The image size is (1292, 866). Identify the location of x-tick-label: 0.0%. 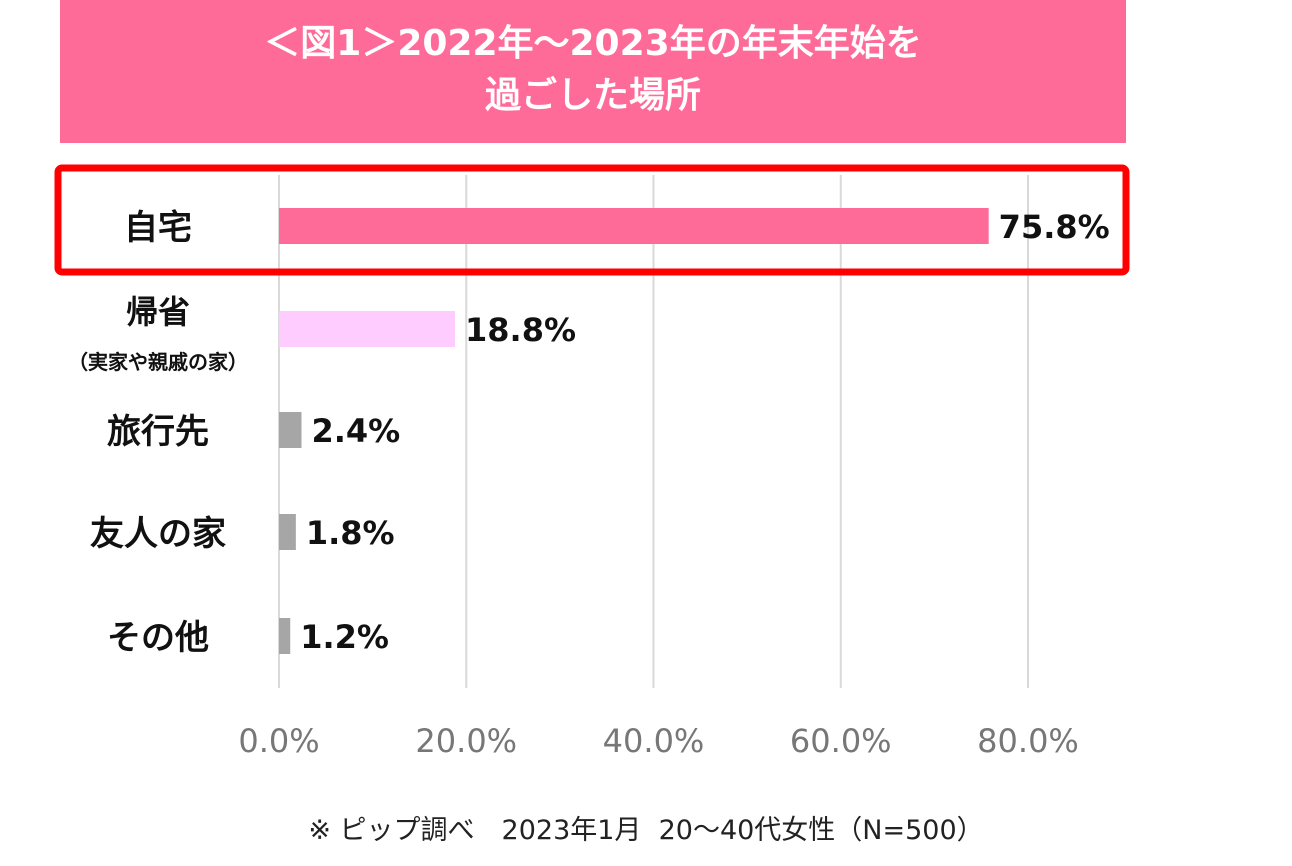
(278, 741).